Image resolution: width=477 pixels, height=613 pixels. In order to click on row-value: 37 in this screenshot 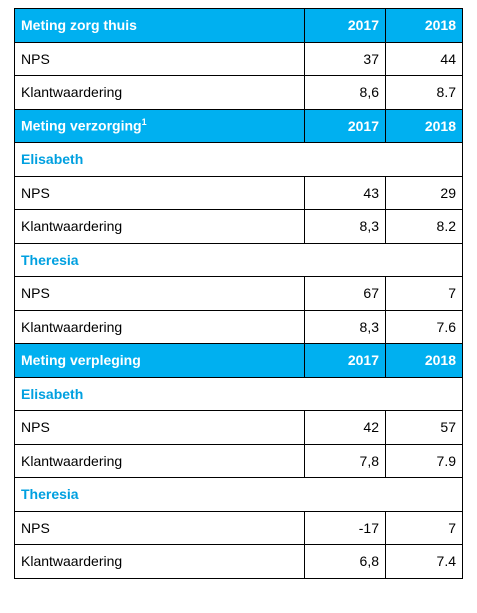, I will do `click(345, 58)`.